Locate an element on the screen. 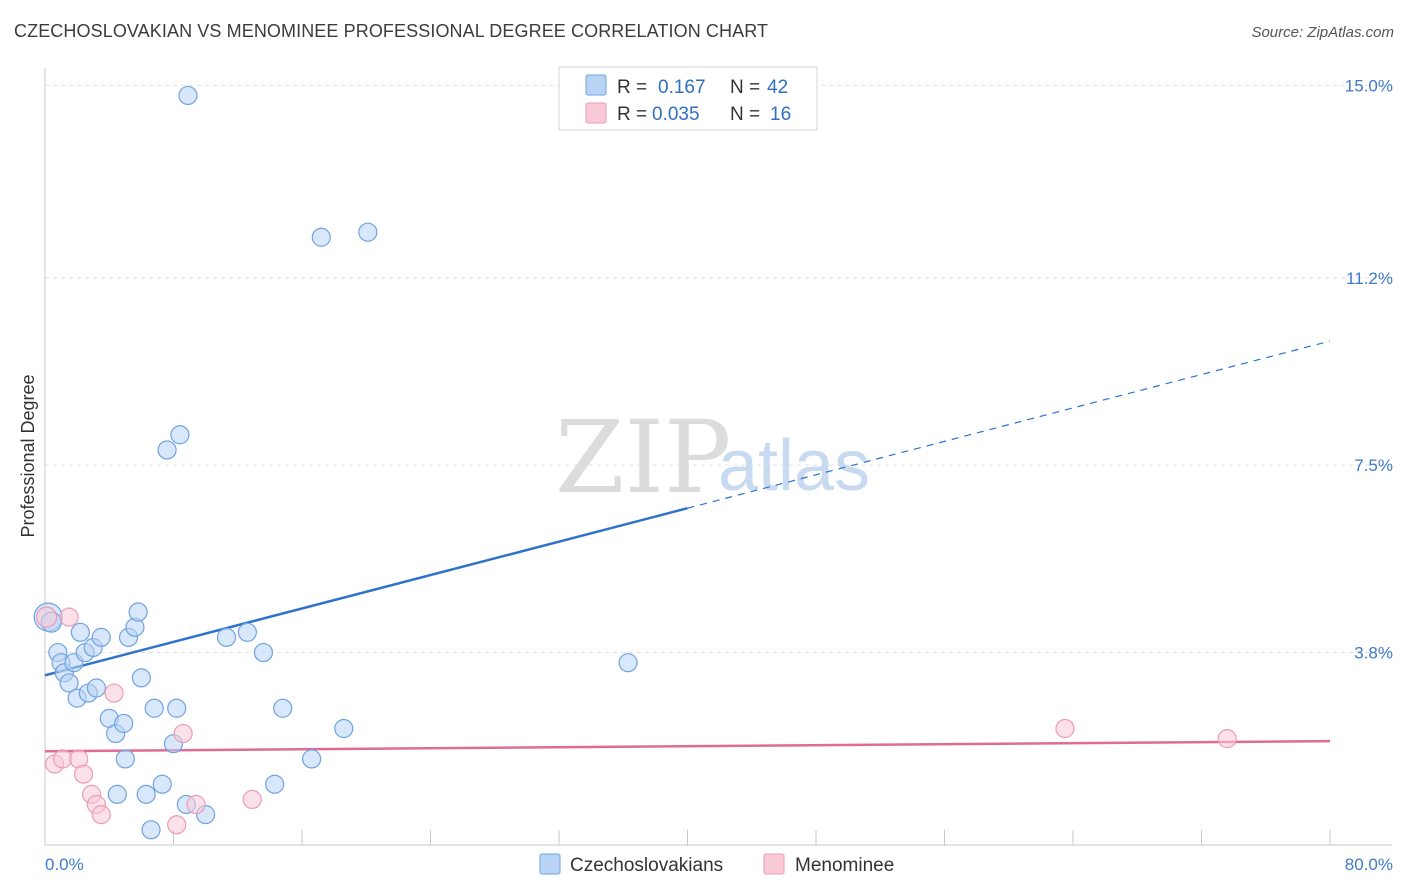 The height and width of the screenshot is (892, 1406). y-axis-label: Professional Degree is located at coordinates (28, 455).